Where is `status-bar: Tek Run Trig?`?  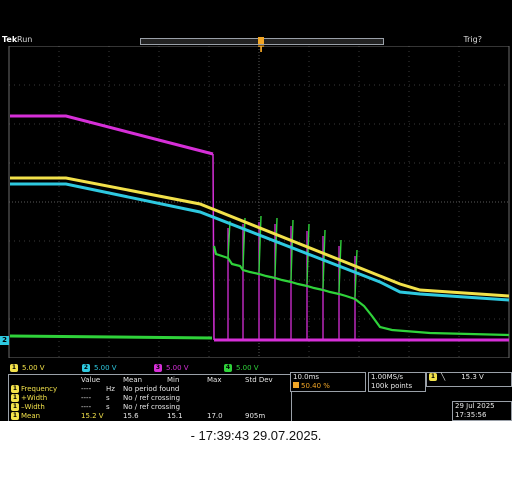 status-bar: Tek Run Trig? is located at coordinates (256, 40).